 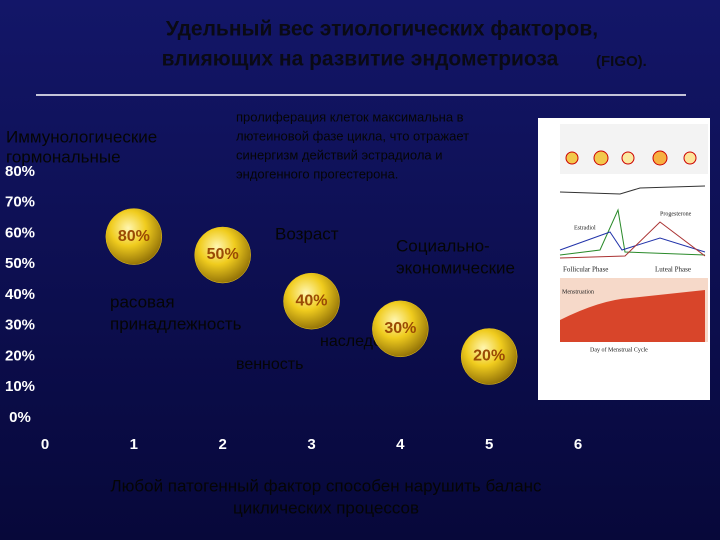 I want to click on annotation: расовая, so click(x=142, y=301).